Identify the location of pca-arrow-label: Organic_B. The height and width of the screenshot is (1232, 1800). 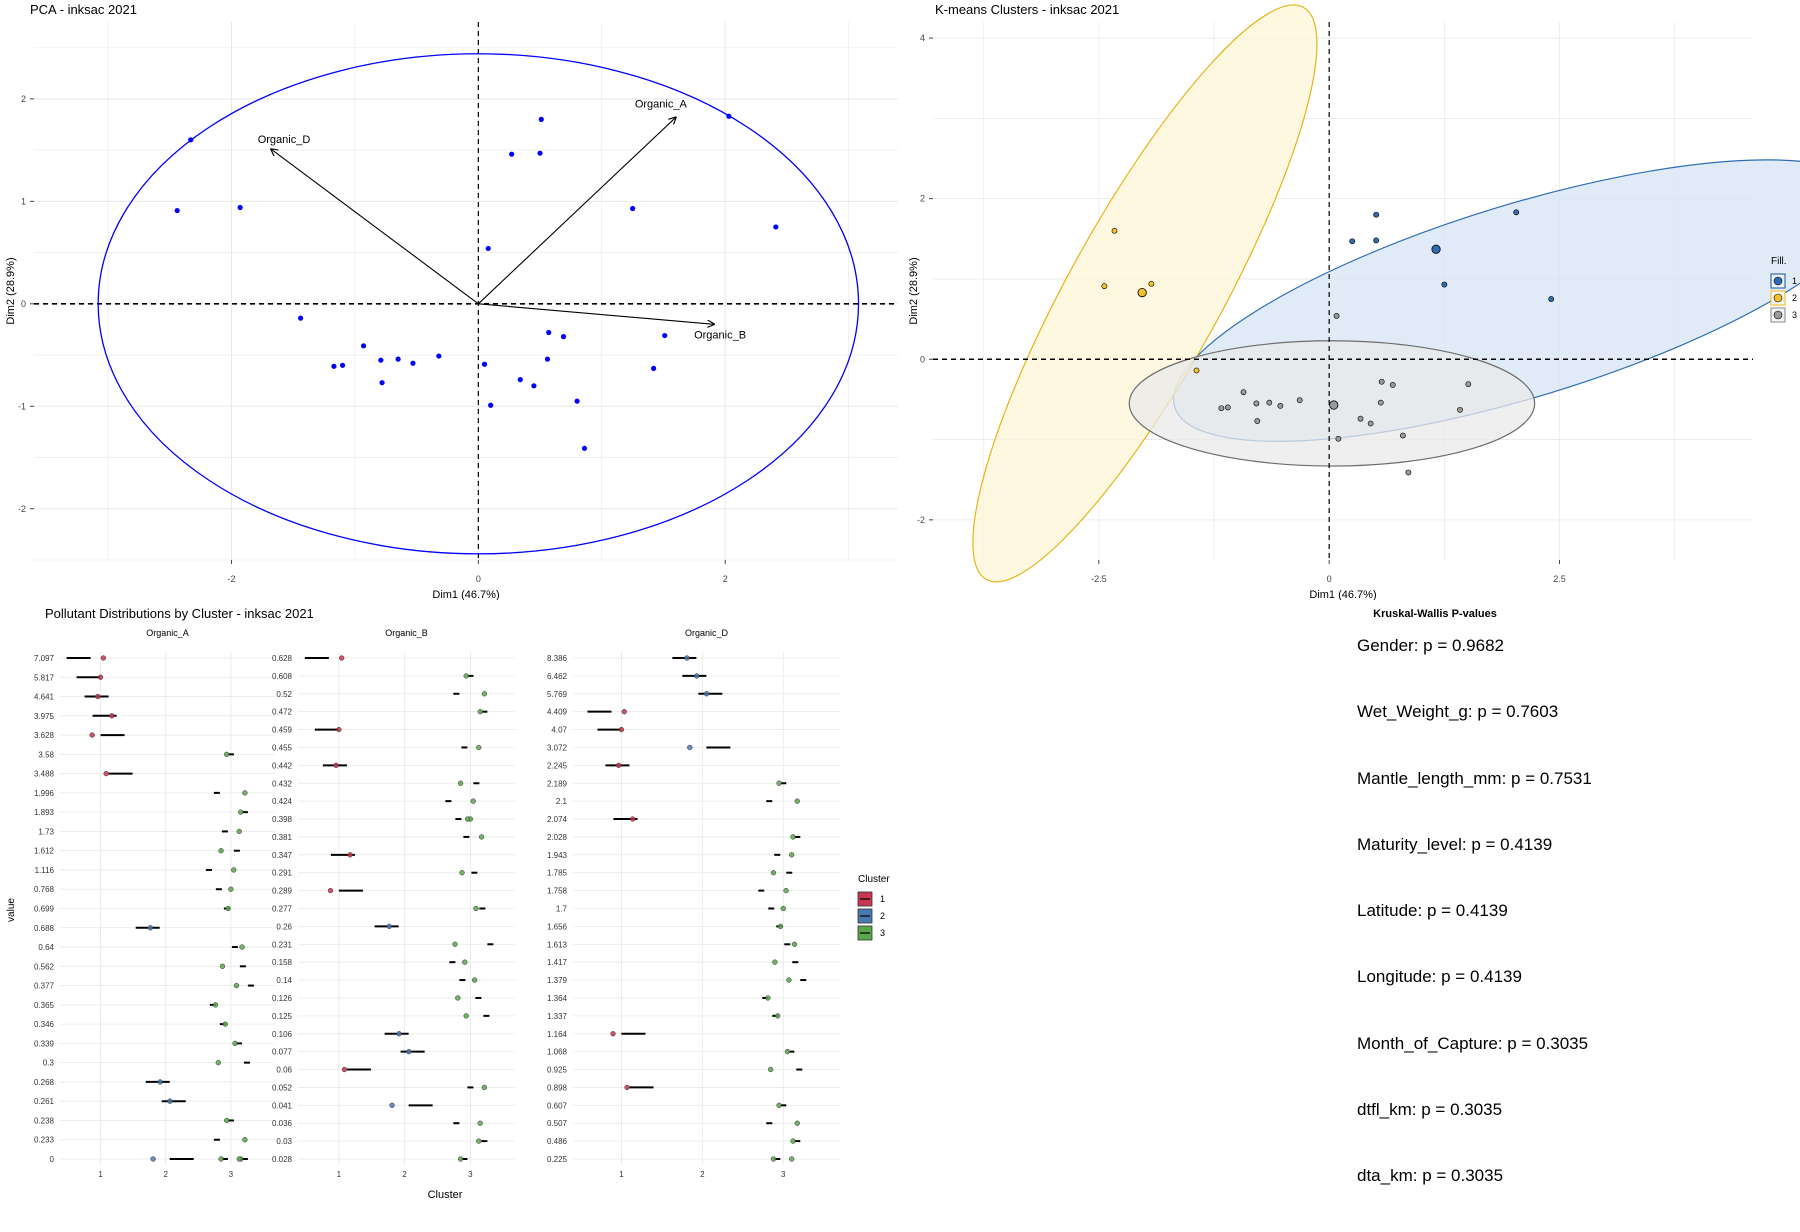
(720, 335).